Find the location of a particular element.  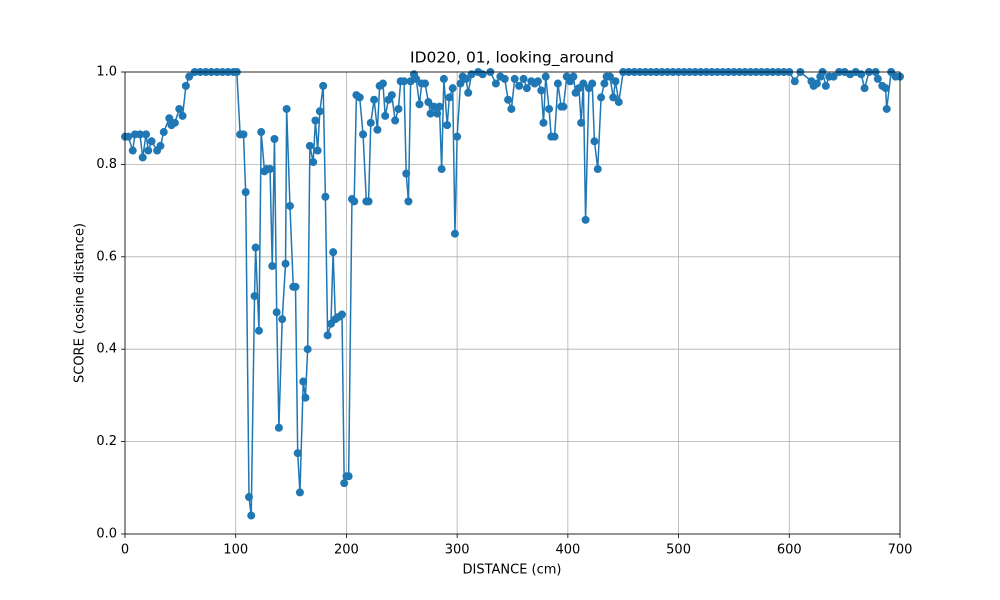

x-tick-label: 0 is located at coordinates (125, 550).